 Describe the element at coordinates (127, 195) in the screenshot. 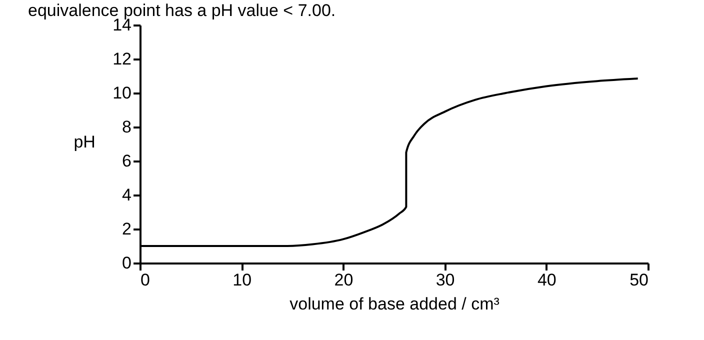

I see `y-tick-label: 4` at that location.